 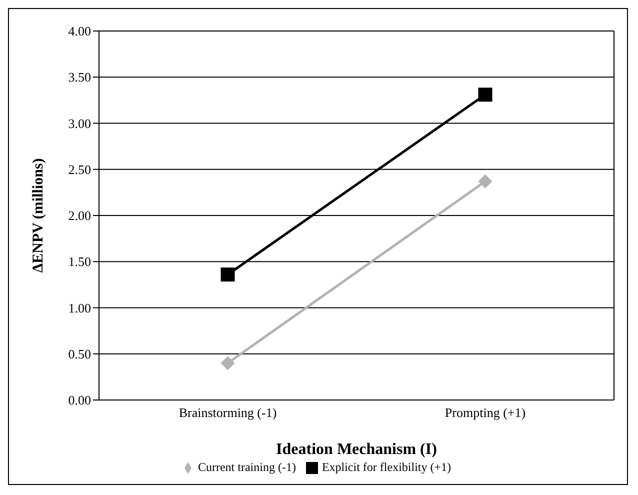 What do you see at coordinates (79, 308) in the screenshot?
I see `y-tick-label: 1.00` at bounding box center [79, 308].